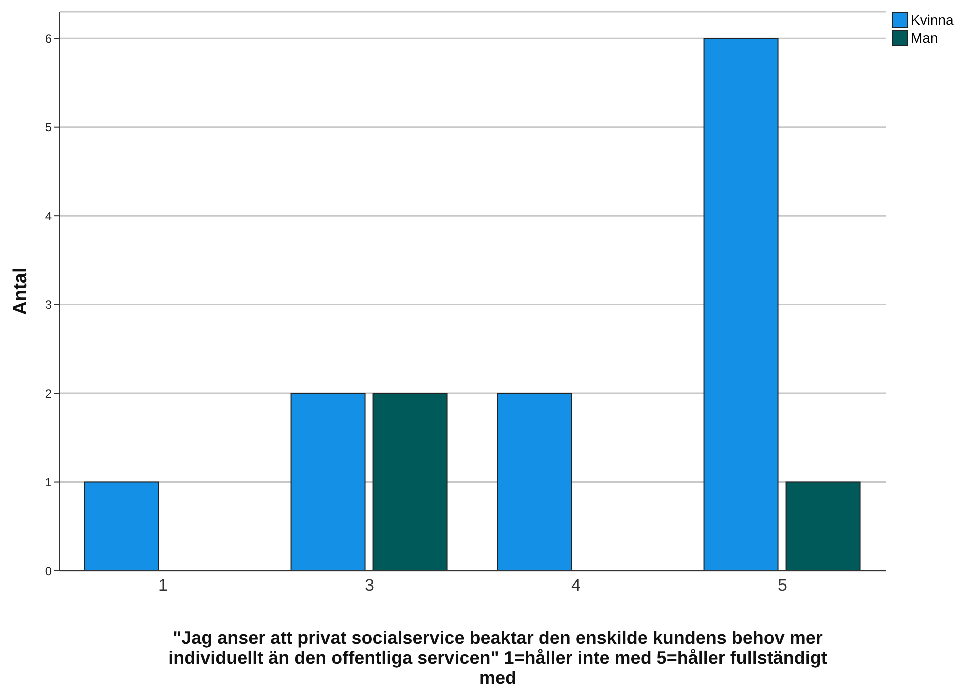  I want to click on y-tick-label: 4, so click(48, 216).